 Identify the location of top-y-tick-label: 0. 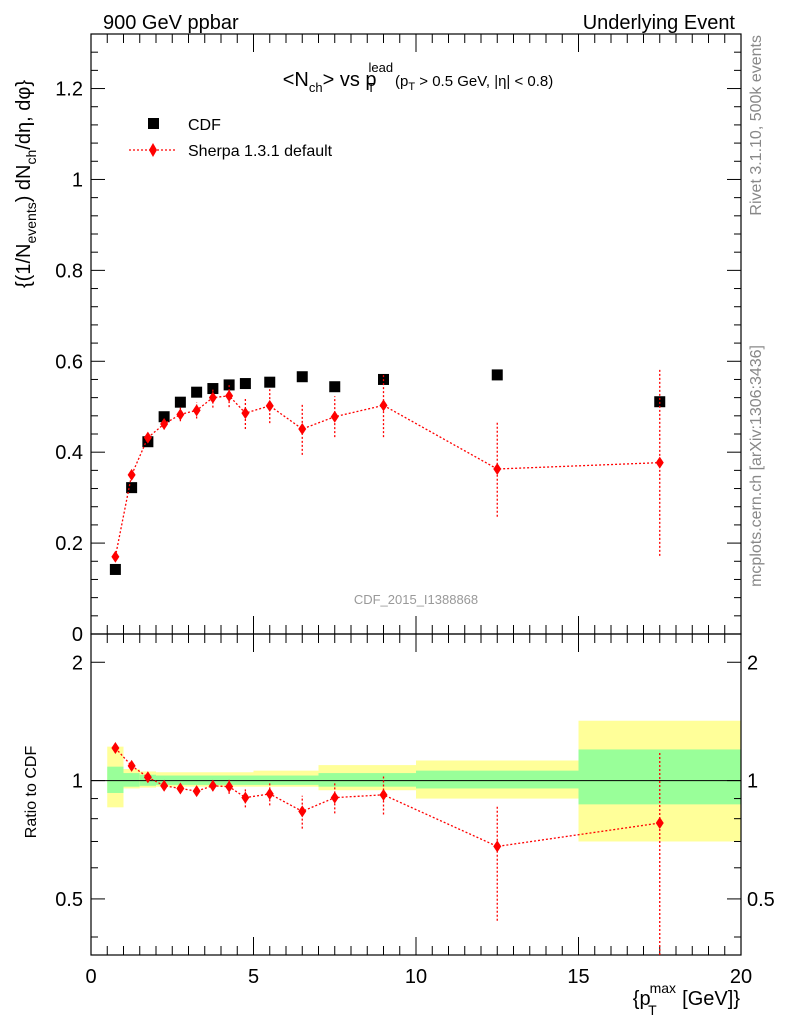
(77, 635).